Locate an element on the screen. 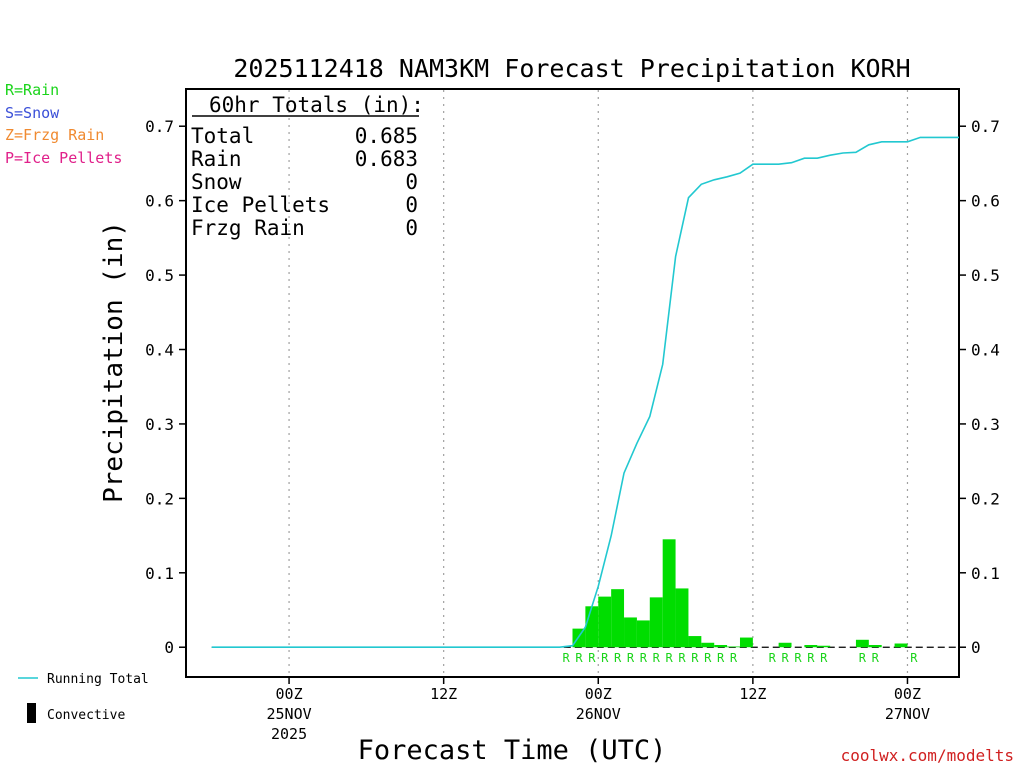 This screenshot has height=768, width=1024. credit-text: coolwx.com/modelts is located at coordinates (927, 755).